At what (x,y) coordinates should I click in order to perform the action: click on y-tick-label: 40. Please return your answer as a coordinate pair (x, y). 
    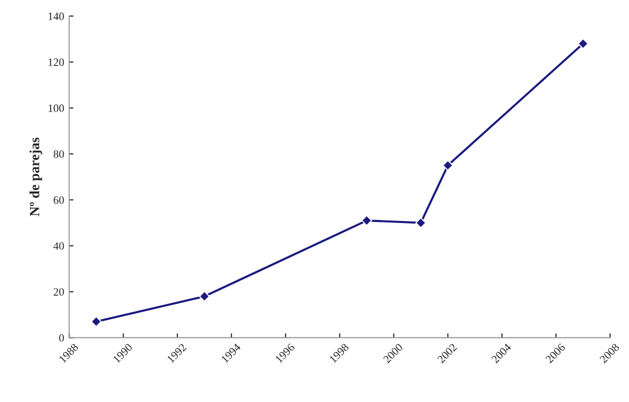
    Looking at the image, I should click on (58, 246).